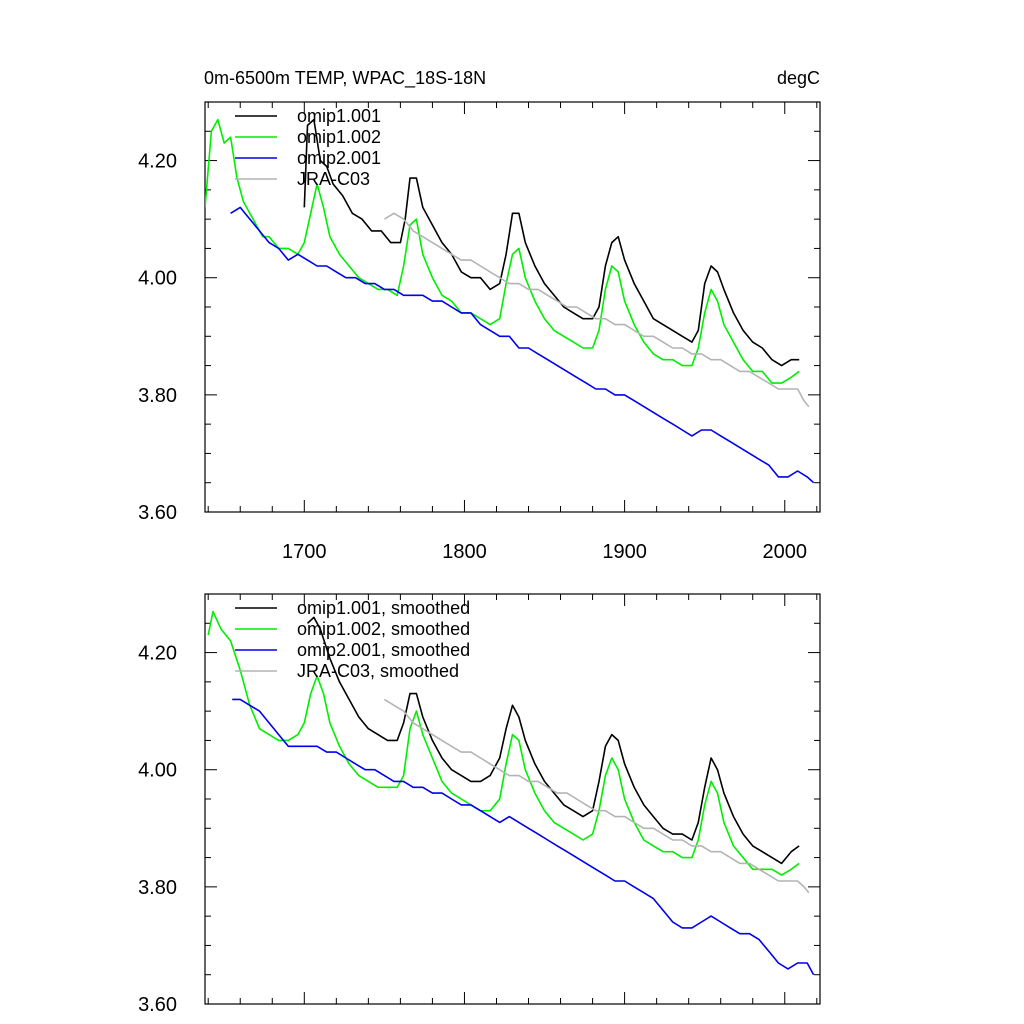 The width and height of the screenshot is (1024, 1024). I want to click on bottom-y-tick-label: 3.80, so click(157, 888).